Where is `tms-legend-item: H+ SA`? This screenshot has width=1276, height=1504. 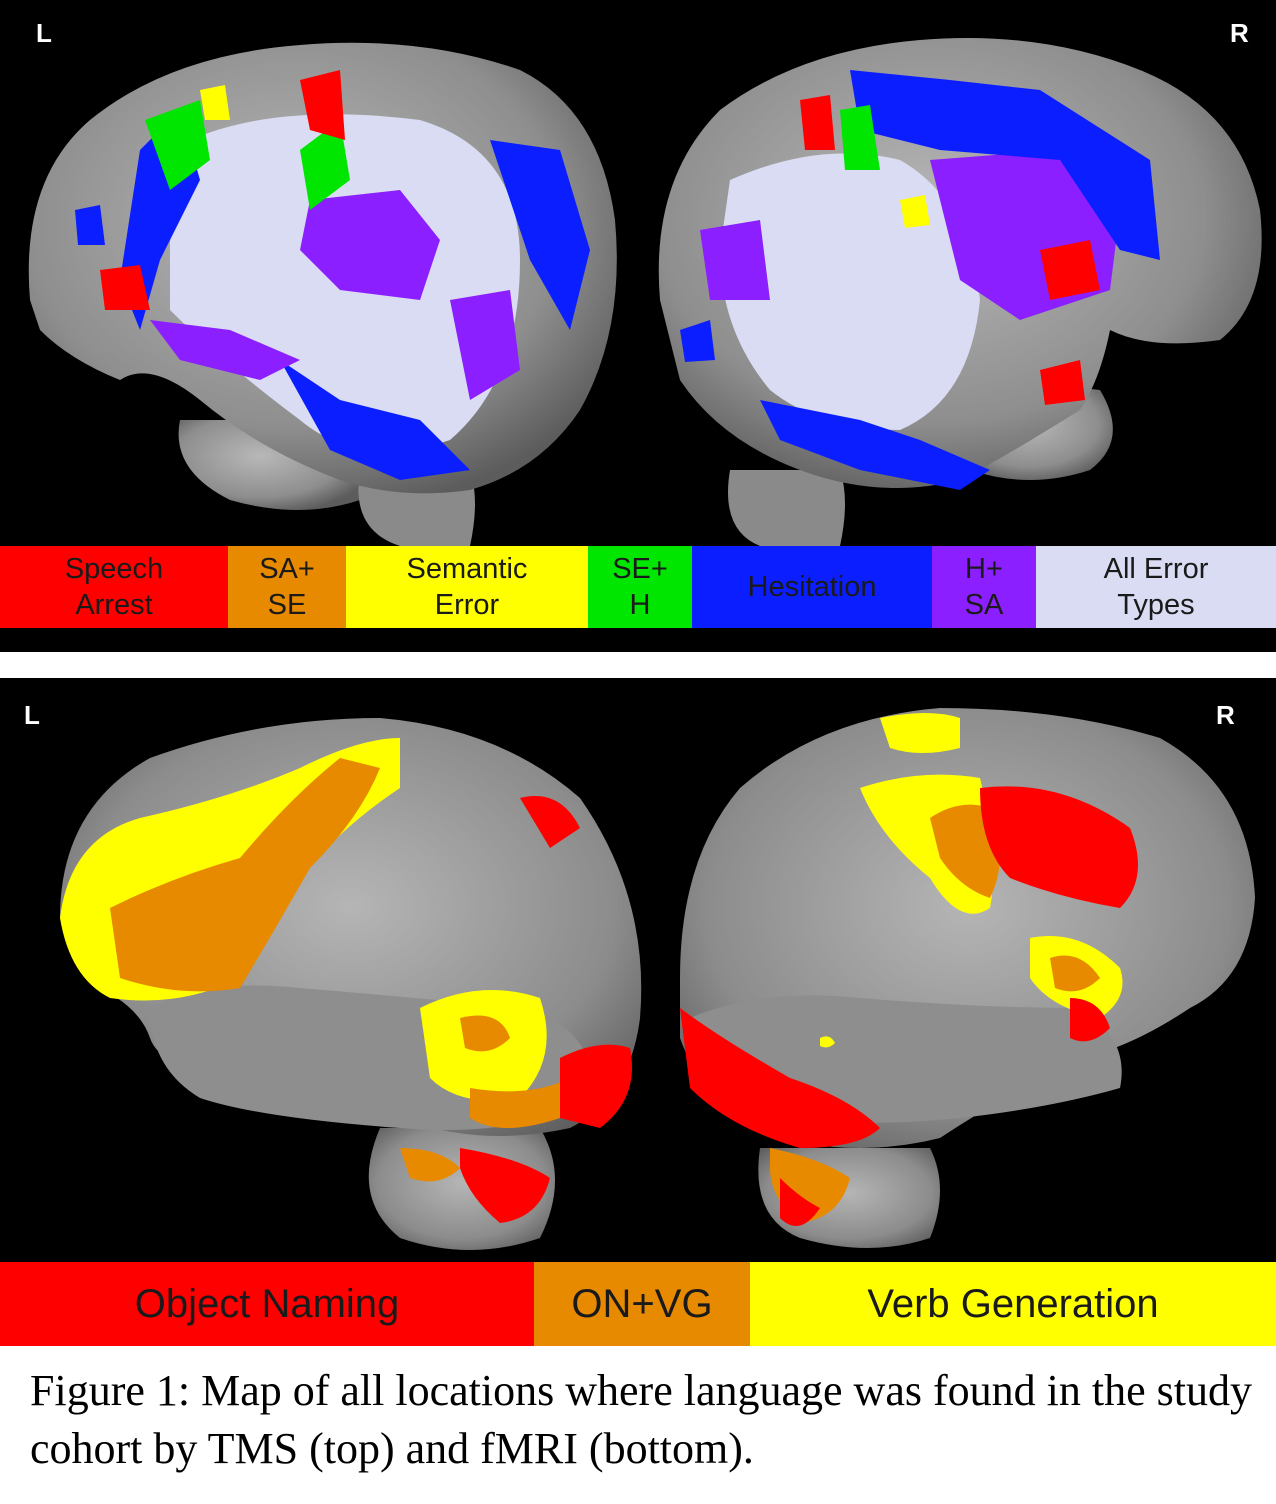 tms-legend-item: H+ SA is located at coordinates (984, 587).